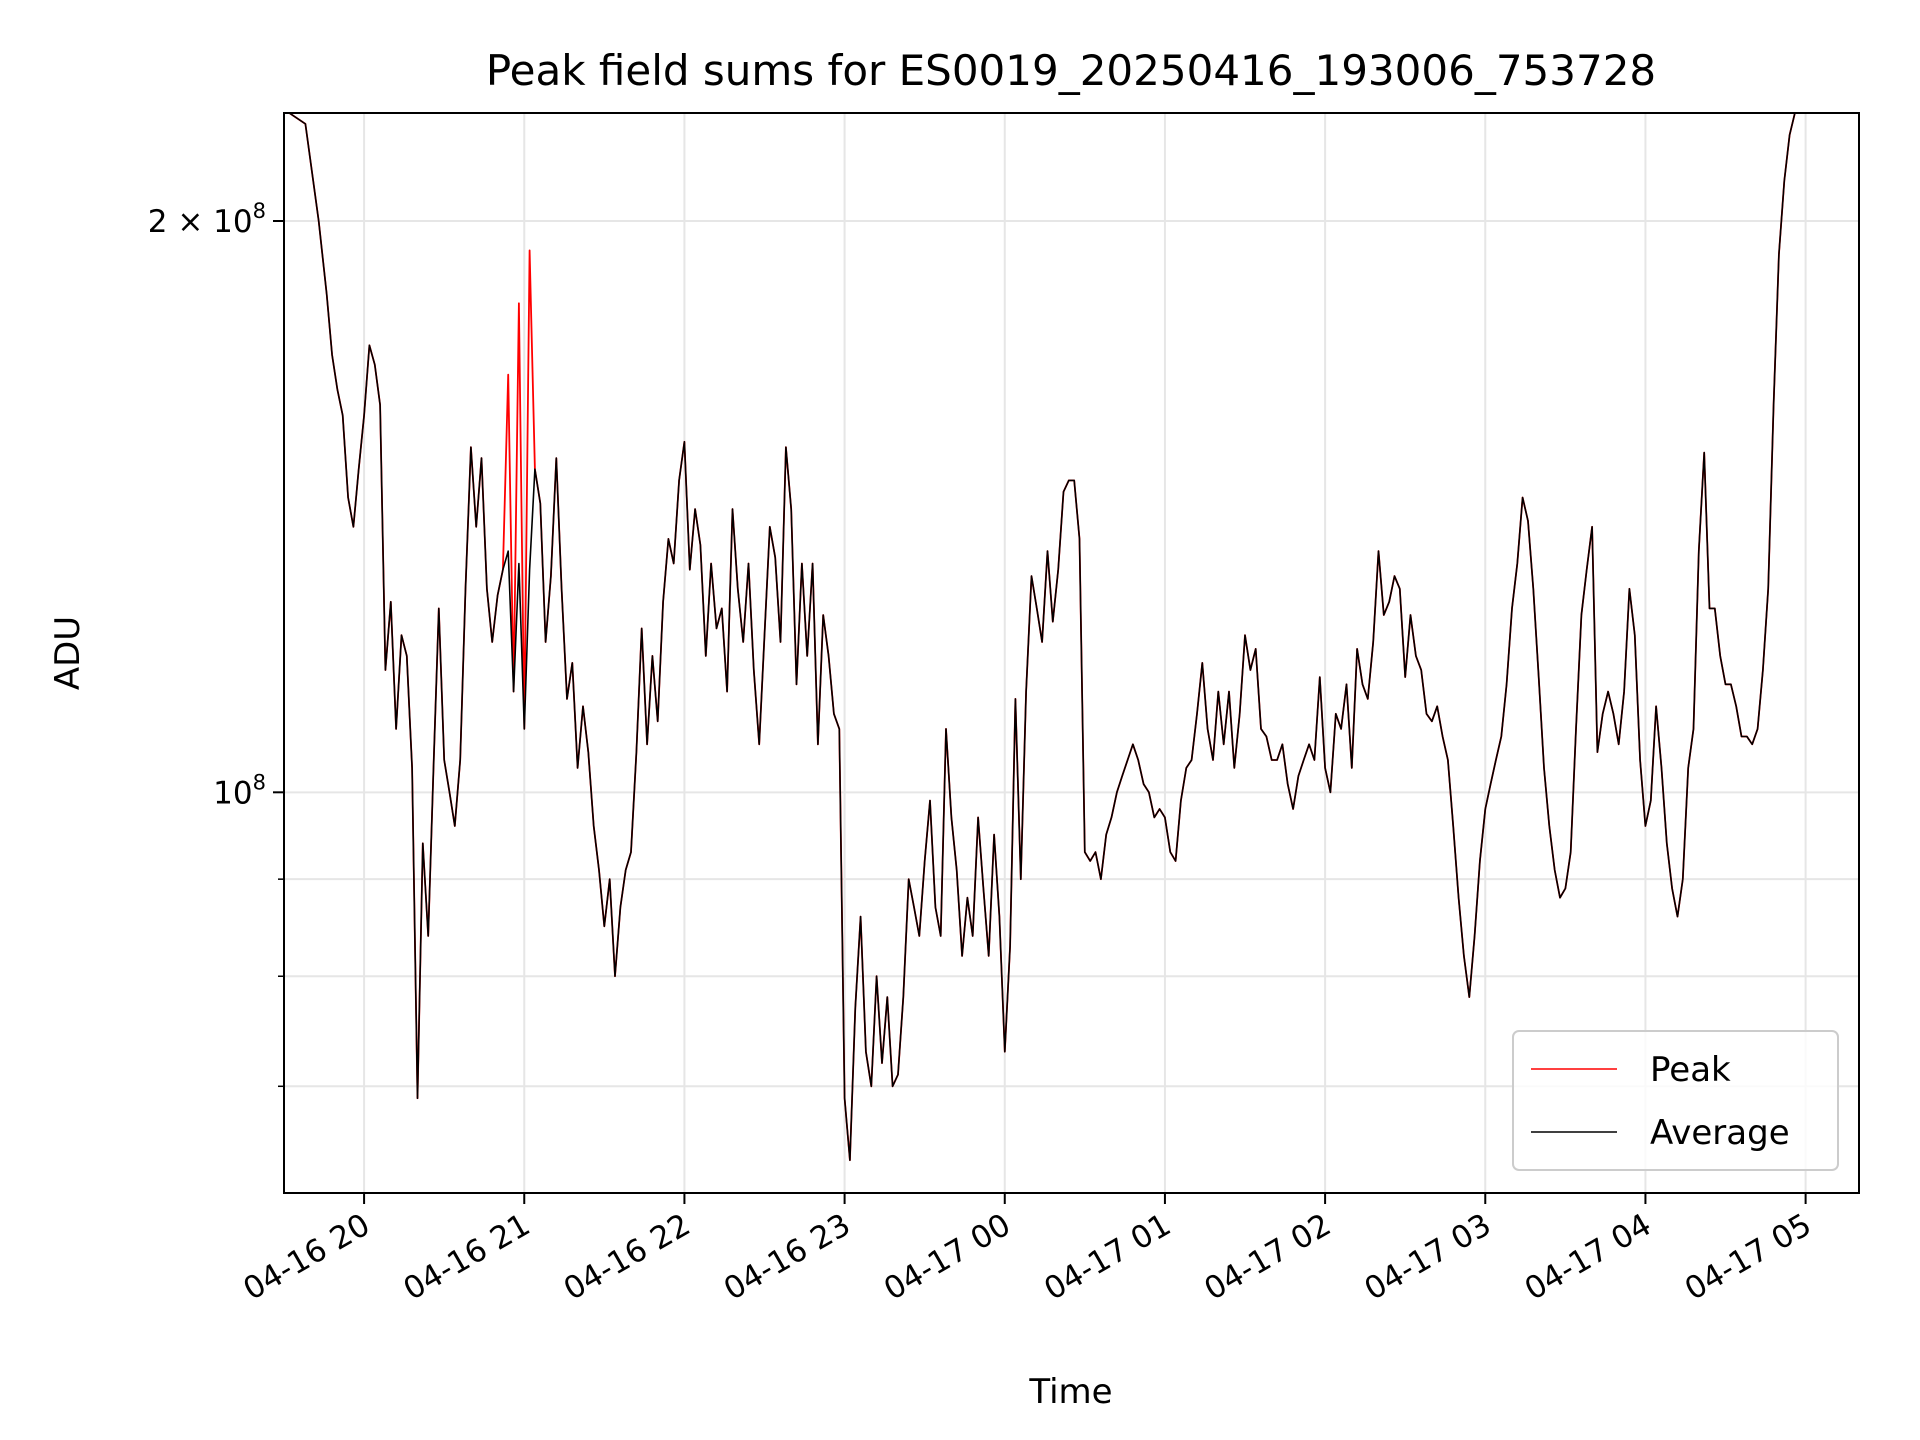 The width and height of the screenshot is (1920, 1440). Describe the element at coordinates (1070, 1392) in the screenshot. I see `x-axis-label: Time` at that location.